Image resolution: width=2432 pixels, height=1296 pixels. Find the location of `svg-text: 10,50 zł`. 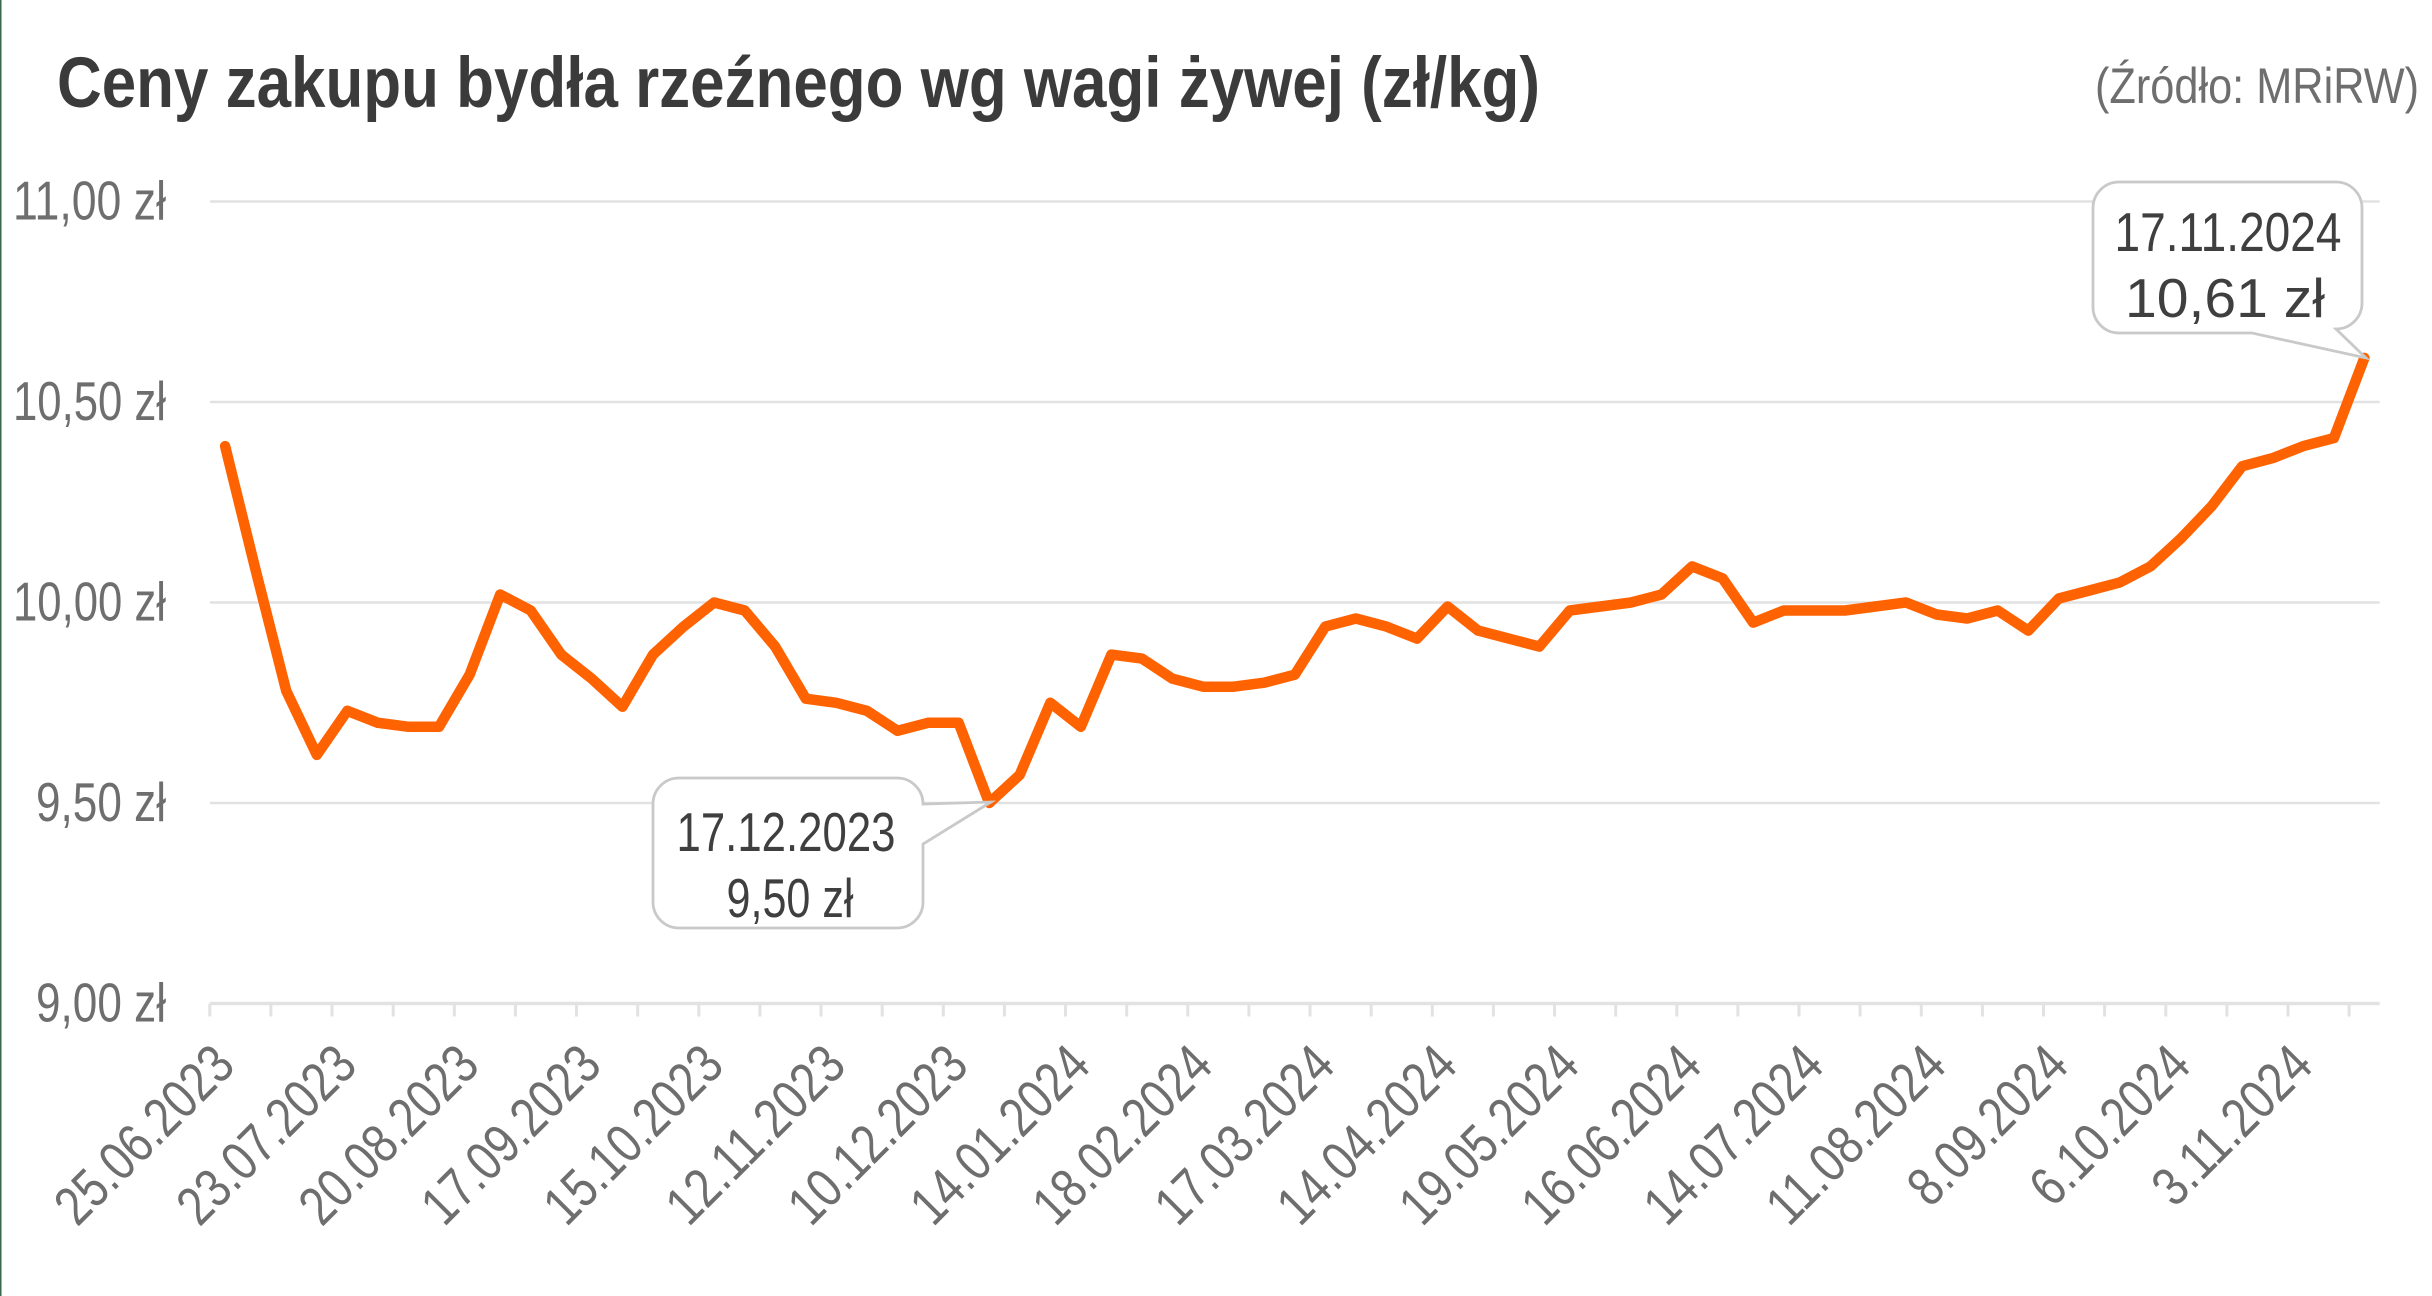

svg-text: 10,50 zł is located at coordinates (89, 401).